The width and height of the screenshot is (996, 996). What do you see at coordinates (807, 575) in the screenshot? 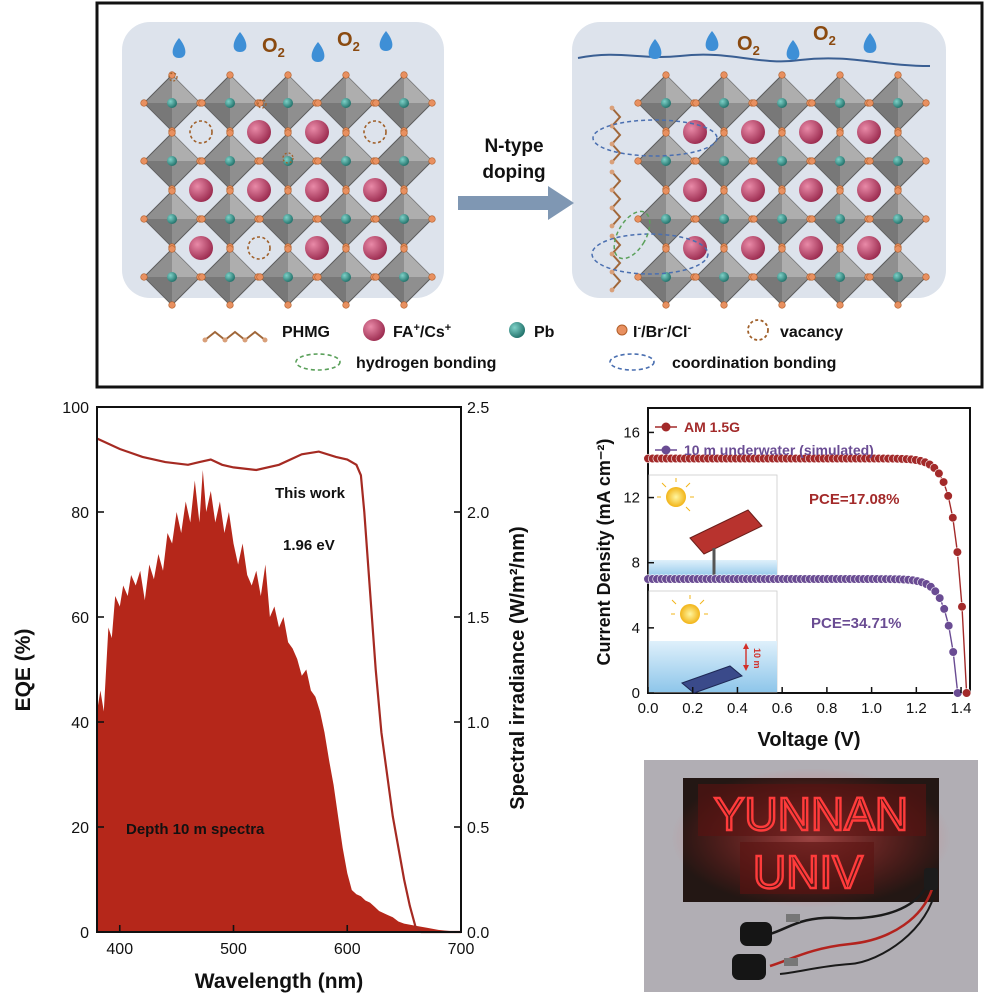
I see `jv-curves` at bounding box center [807, 575].